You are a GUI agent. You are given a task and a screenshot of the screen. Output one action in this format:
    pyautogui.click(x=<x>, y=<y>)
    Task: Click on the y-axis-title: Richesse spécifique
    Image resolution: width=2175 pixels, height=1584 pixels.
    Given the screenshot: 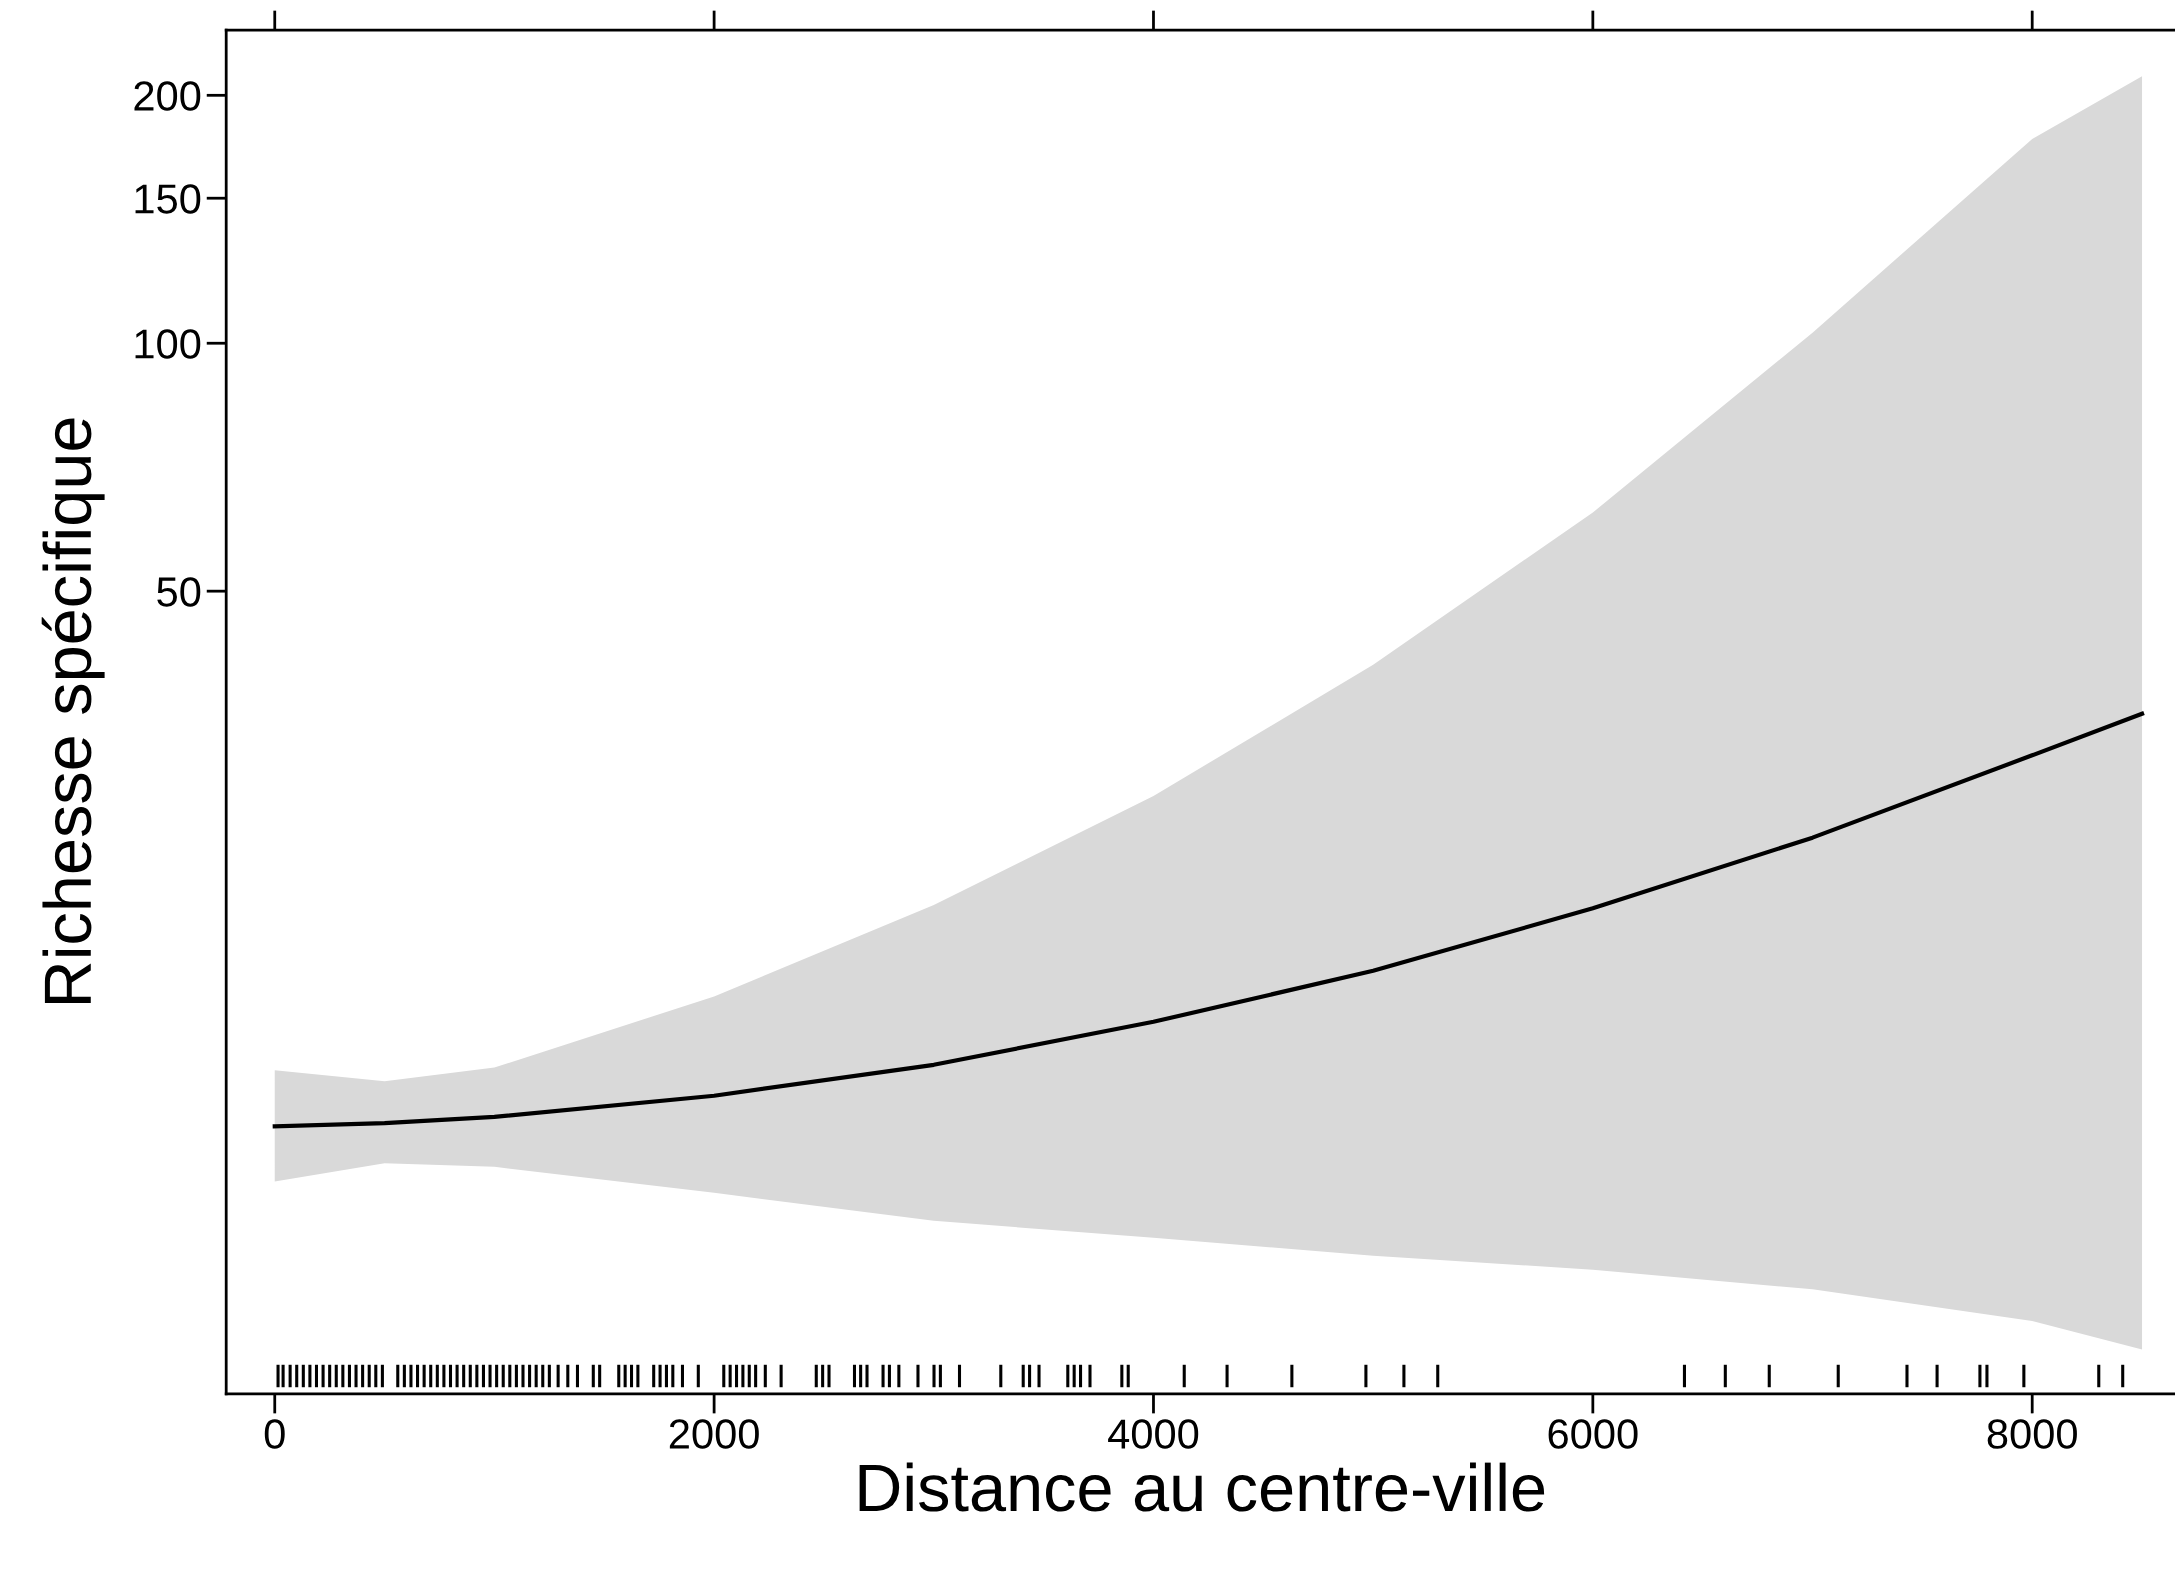 What is the action you would take?
    pyautogui.click(x=73, y=710)
    